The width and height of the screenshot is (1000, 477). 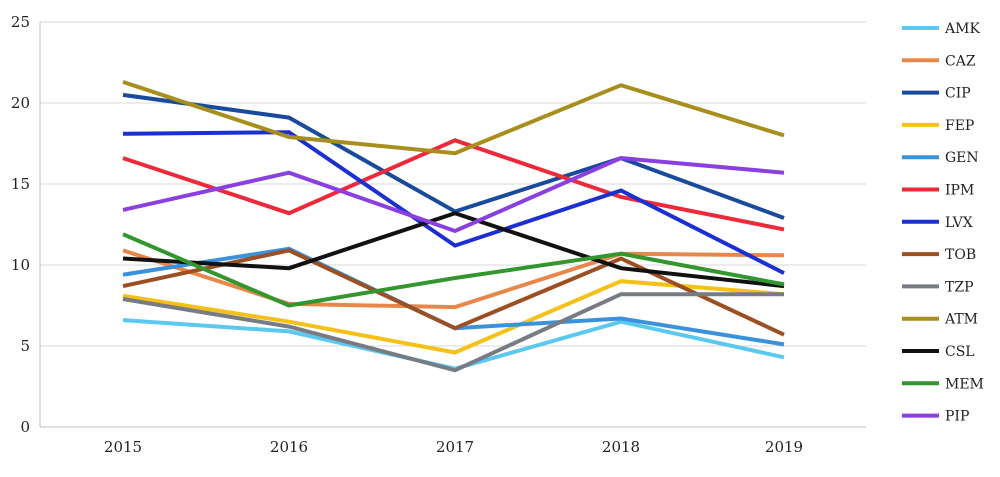 I want to click on x-tick-labels: 2015 2016 2017 2018 2019, so click(x=453, y=447).